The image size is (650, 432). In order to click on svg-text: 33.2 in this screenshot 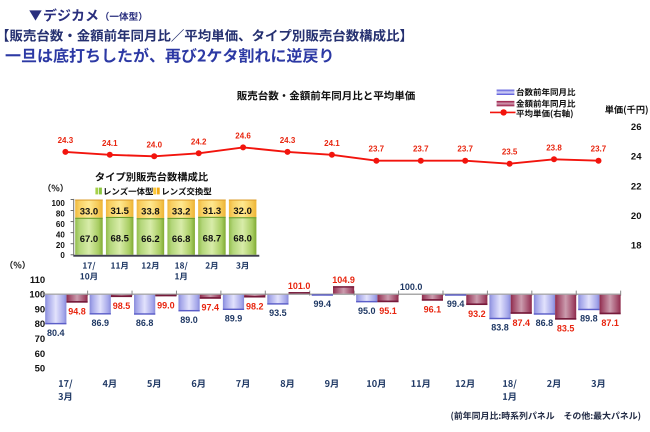, I will do `click(181, 211)`.